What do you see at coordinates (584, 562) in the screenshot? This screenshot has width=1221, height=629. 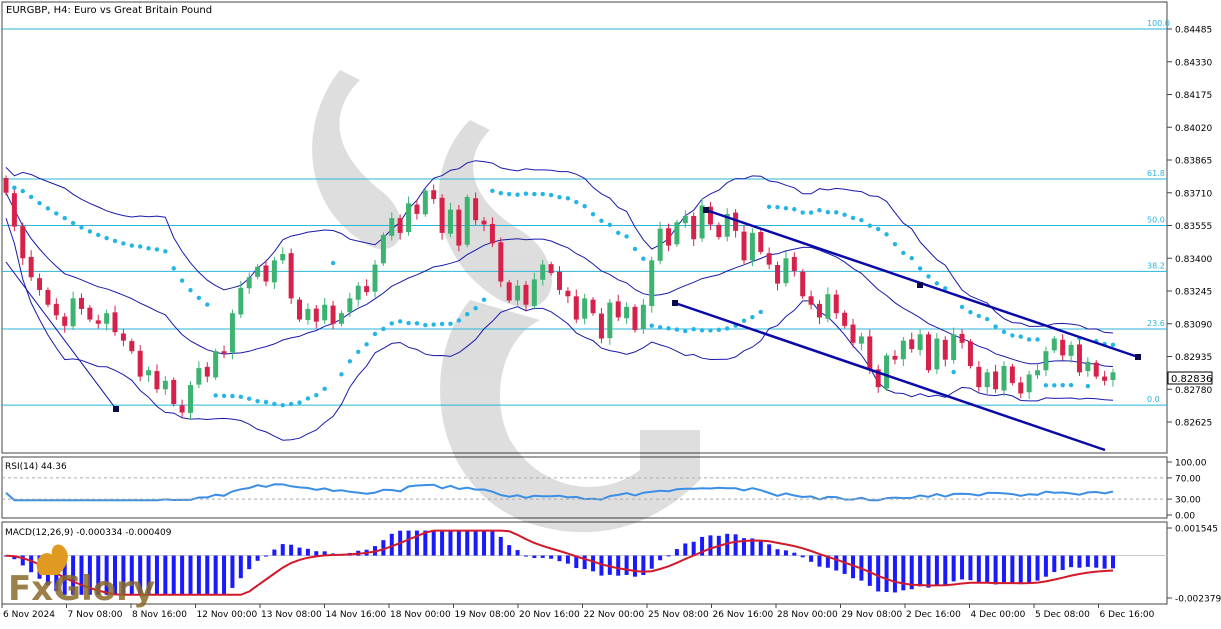 I see `macd-histogram` at bounding box center [584, 562].